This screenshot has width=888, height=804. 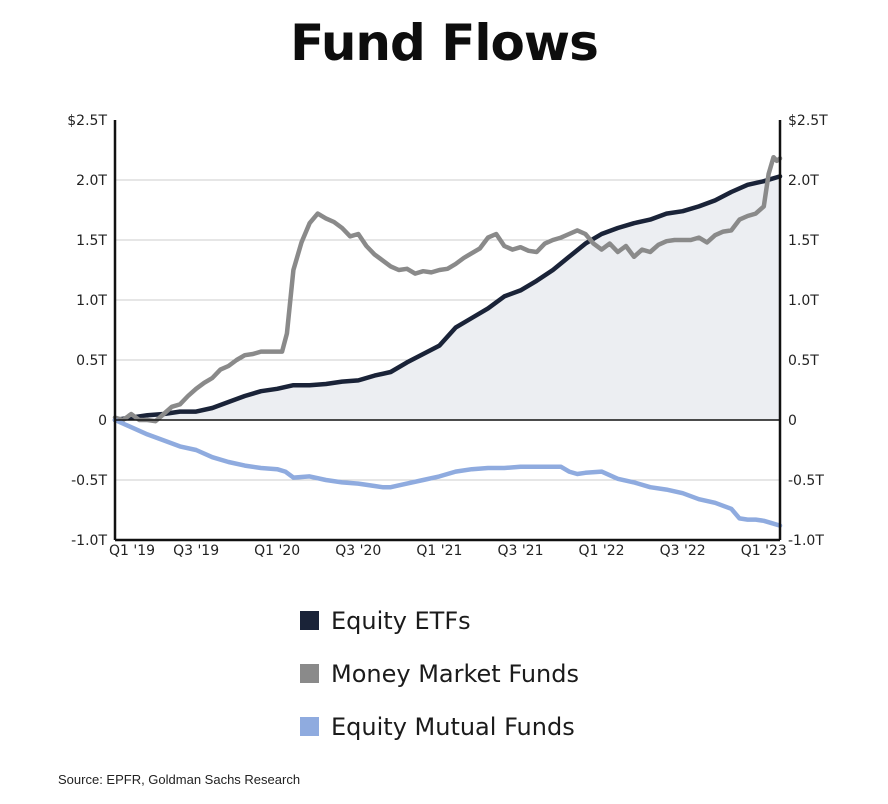 I want to click on series-line-equity-mutual-funds, so click(x=447, y=472).